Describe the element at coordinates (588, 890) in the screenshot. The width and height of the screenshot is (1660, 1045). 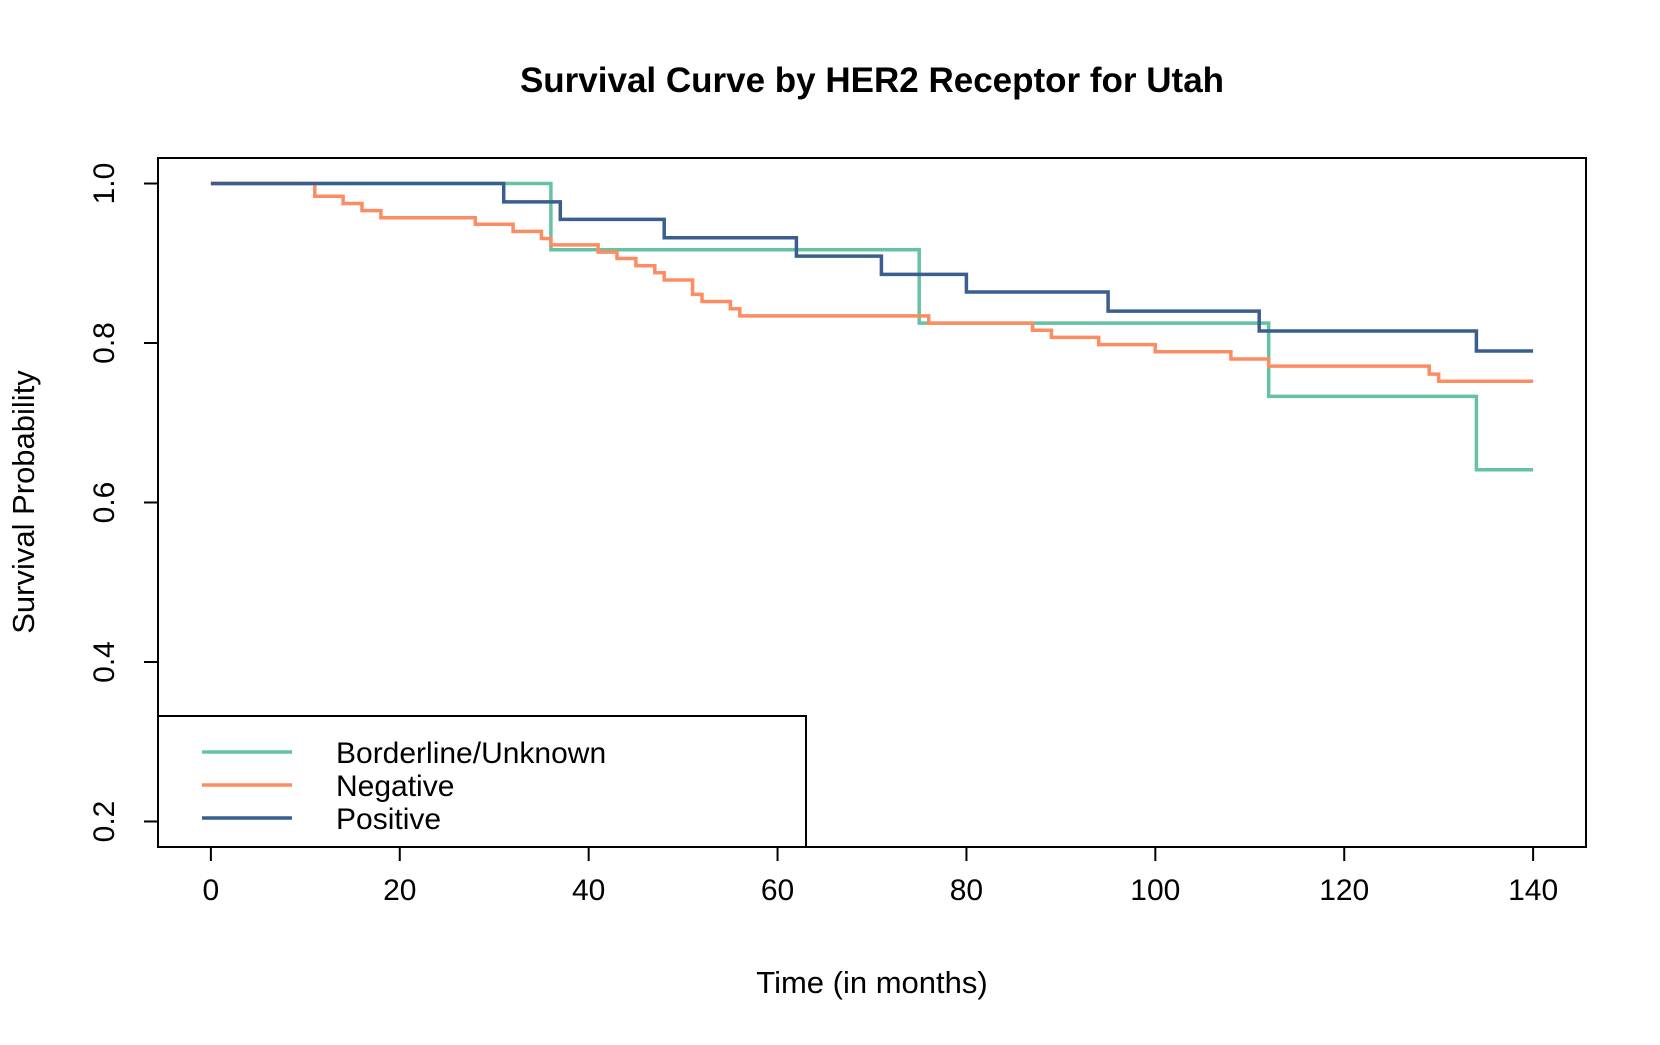
I see `x-tick-label: 40` at that location.